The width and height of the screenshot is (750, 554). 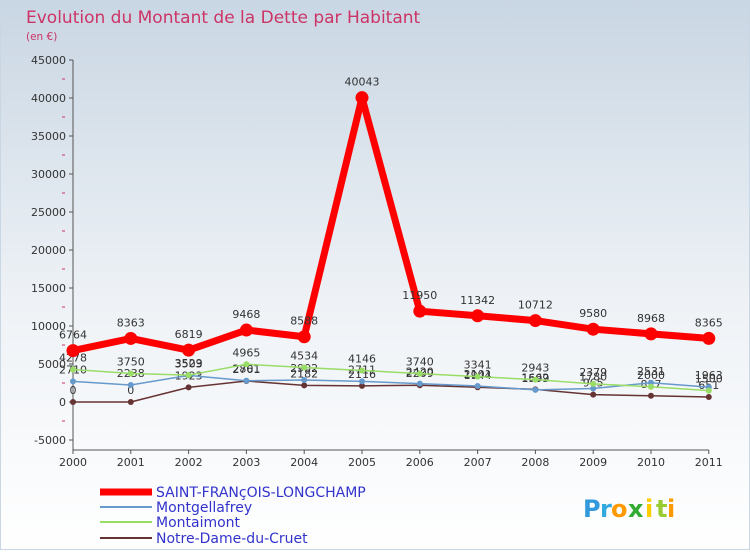 I want to click on data-label: 2000, so click(x=651, y=375).